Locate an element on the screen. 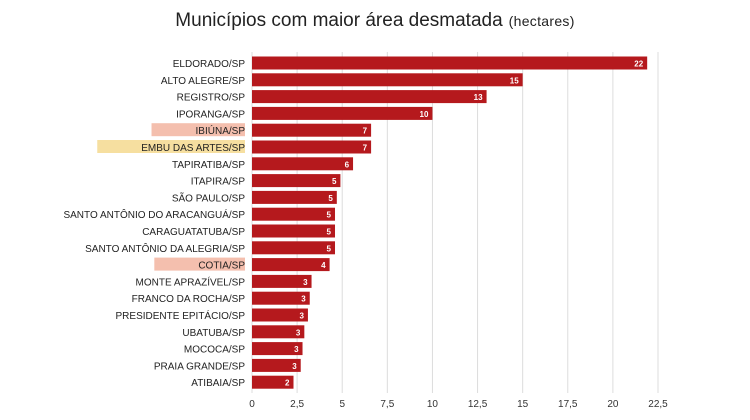  category-label: CARAGUATATUBA/SP is located at coordinates (193, 232).